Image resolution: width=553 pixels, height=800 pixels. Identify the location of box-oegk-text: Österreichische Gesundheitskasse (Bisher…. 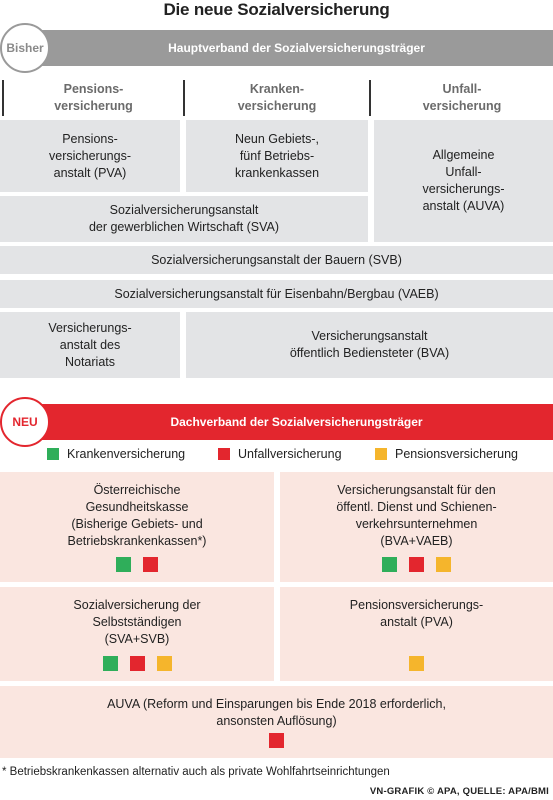
(137, 515).